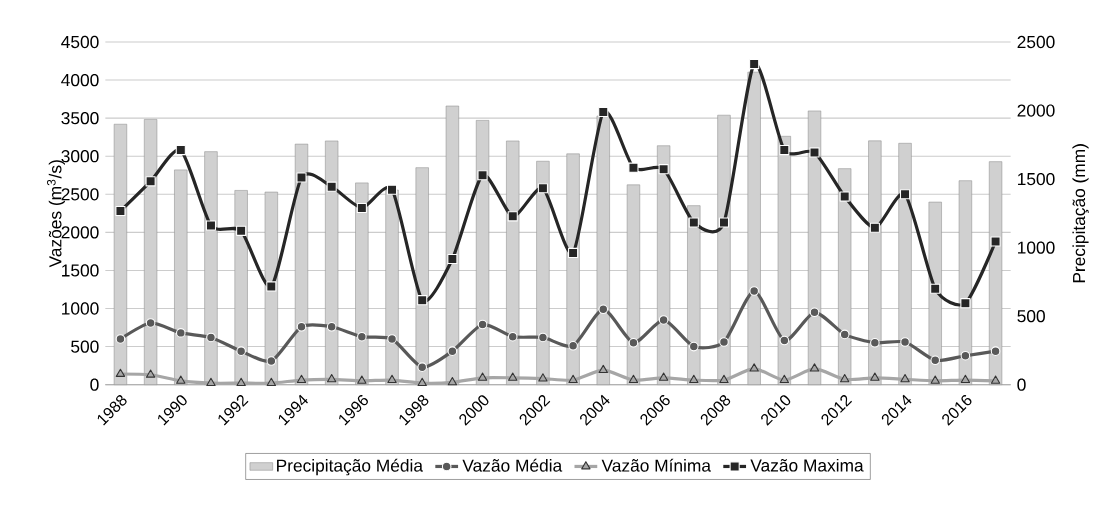 This screenshot has width=1094, height=506. Describe the element at coordinates (1036, 110) in the screenshot. I see `y2-tick-label: 2000` at that location.